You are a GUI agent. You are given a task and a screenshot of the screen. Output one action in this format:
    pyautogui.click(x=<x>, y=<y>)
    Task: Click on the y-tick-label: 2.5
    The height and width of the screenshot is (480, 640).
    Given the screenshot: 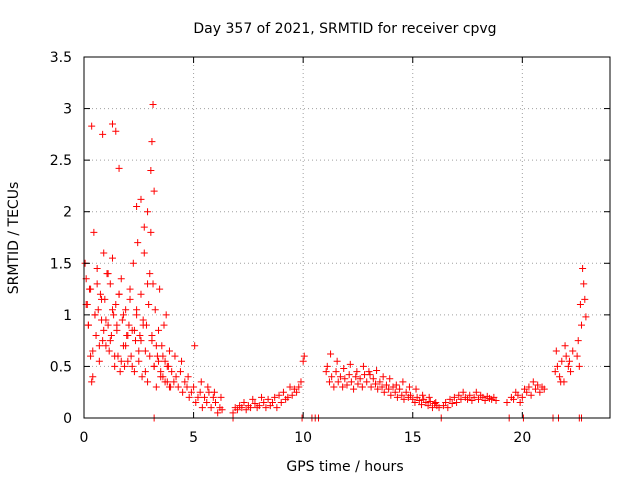 What is the action you would take?
    pyautogui.click(x=61, y=161)
    